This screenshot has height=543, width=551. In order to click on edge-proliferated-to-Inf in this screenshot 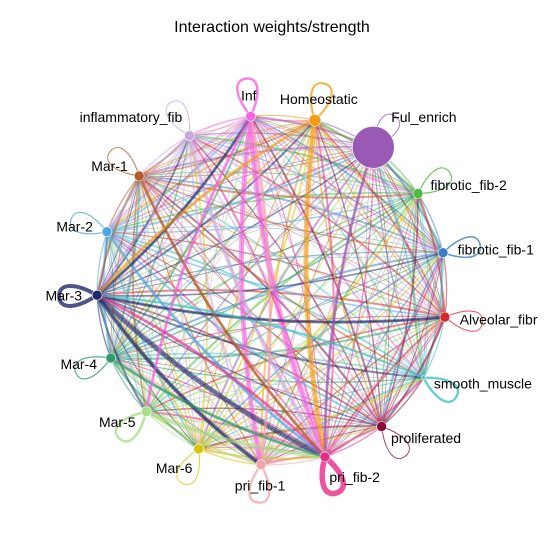, I will do `click(316, 271)`.